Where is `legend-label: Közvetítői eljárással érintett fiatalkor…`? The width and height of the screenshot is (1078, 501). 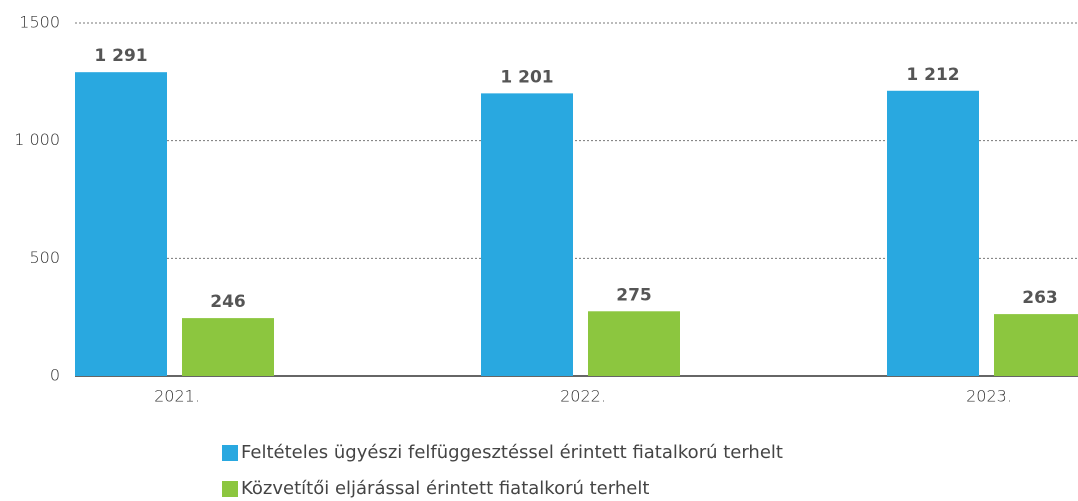 legend-label: Közvetítői eljárással érintett fiatalkor… is located at coordinates (445, 488).